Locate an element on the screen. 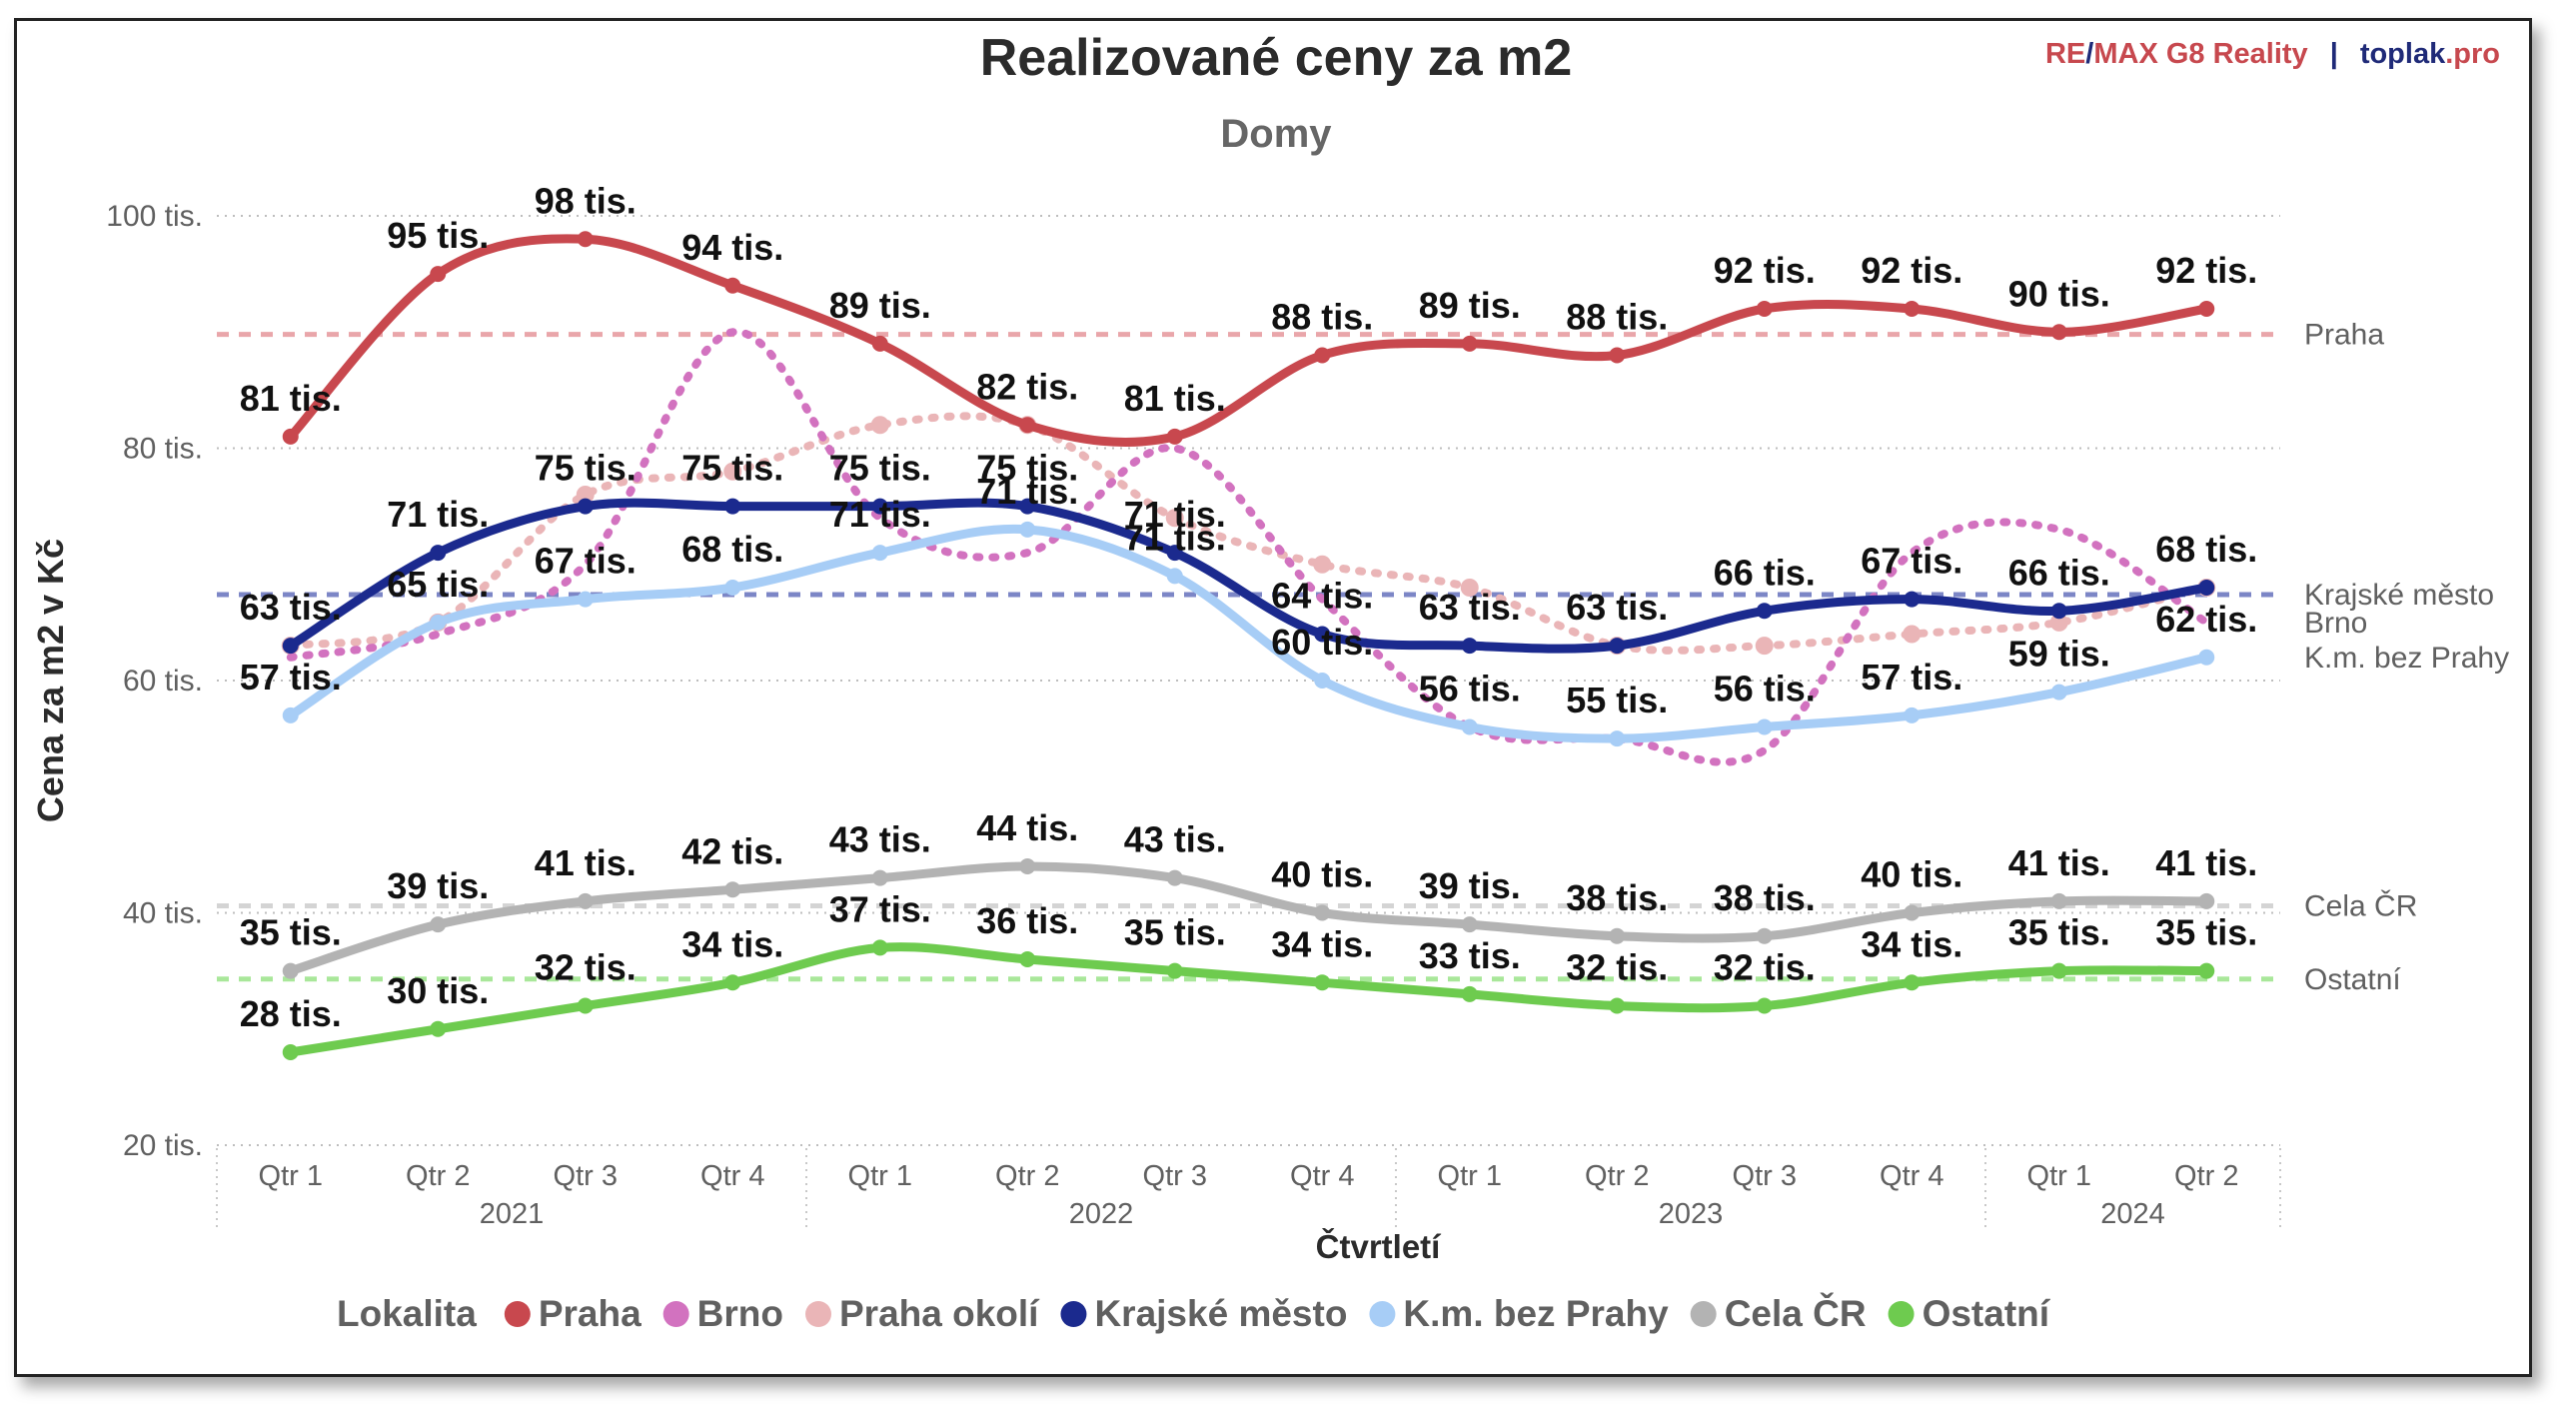  legend-item: Cela ČR is located at coordinates (1796, 1313).